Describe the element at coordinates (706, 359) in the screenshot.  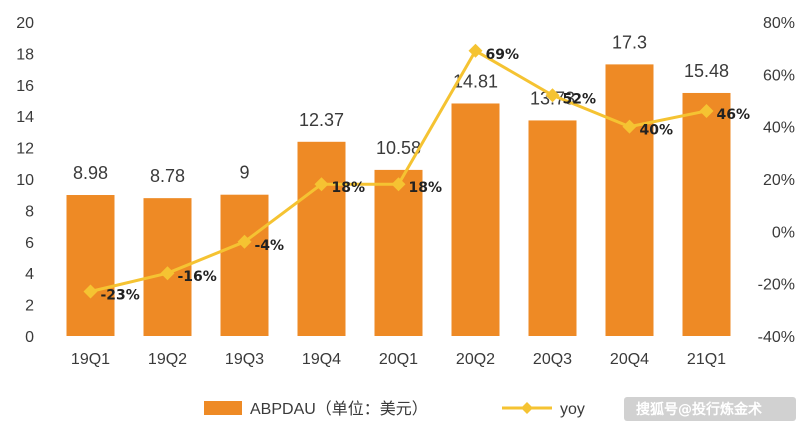
I see `x-axis-category-label: 21Q1` at that location.